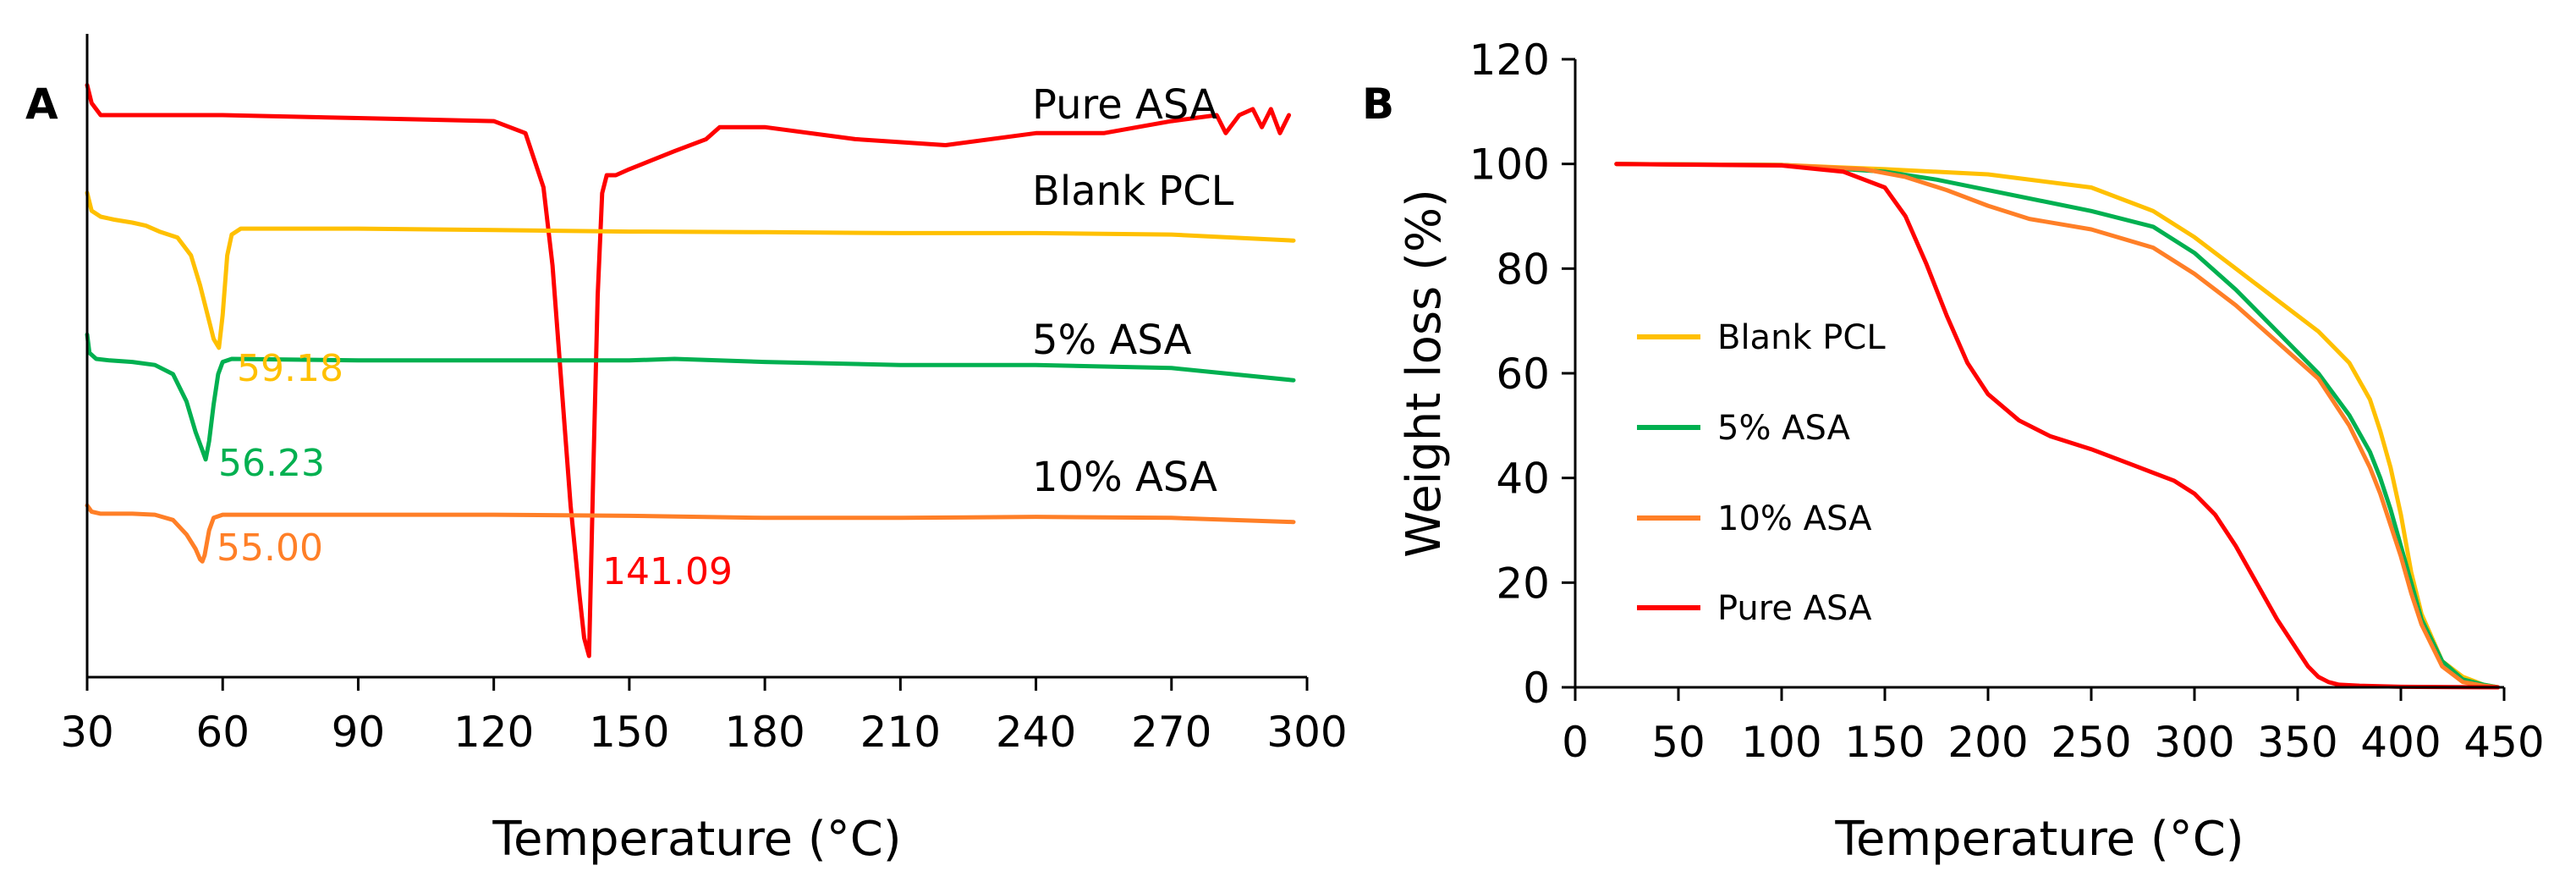  I want to click on x-tick-label-240: 240, so click(1036, 732).